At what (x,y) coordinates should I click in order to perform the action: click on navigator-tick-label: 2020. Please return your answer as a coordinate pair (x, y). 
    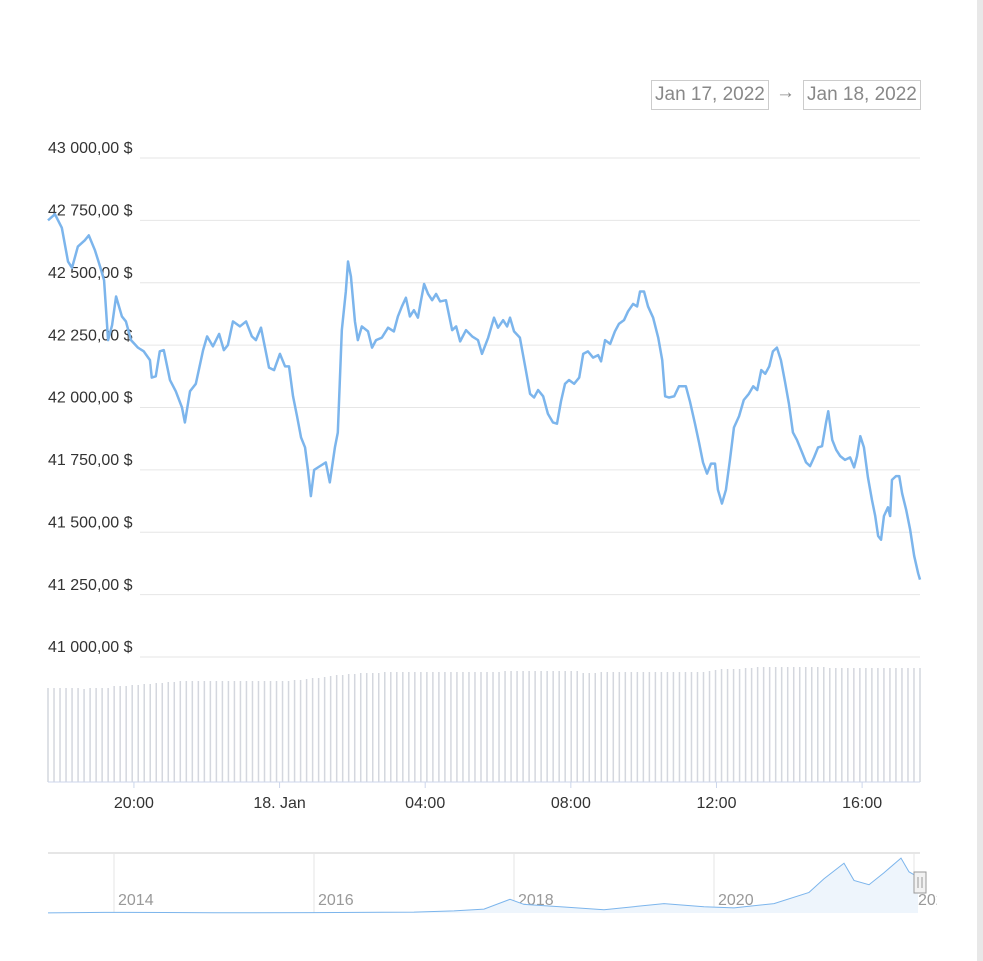
    Looking at the image, I should click on (736, 900).